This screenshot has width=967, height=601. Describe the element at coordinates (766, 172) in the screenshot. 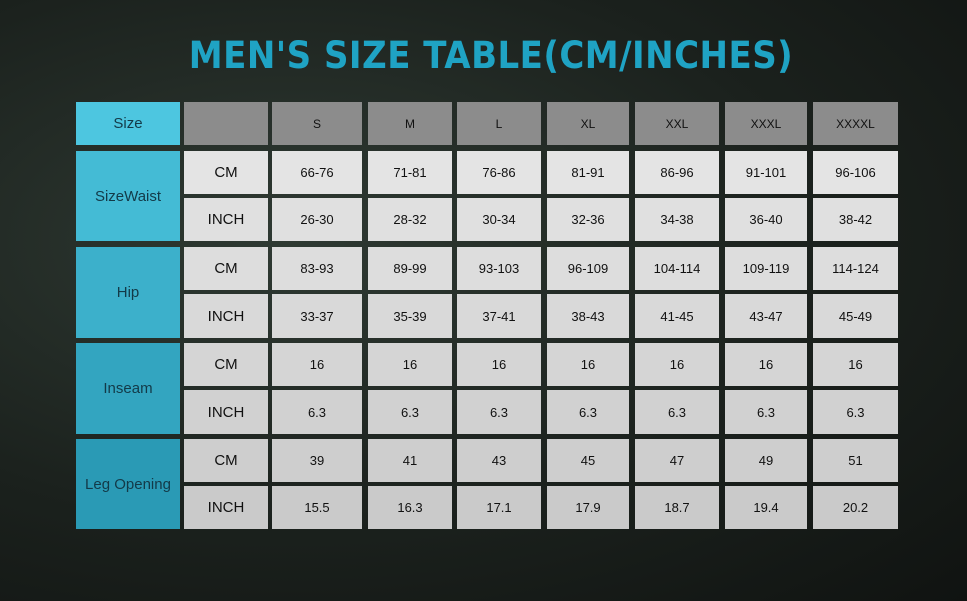

I see `value-cell: 91-101` at that location.